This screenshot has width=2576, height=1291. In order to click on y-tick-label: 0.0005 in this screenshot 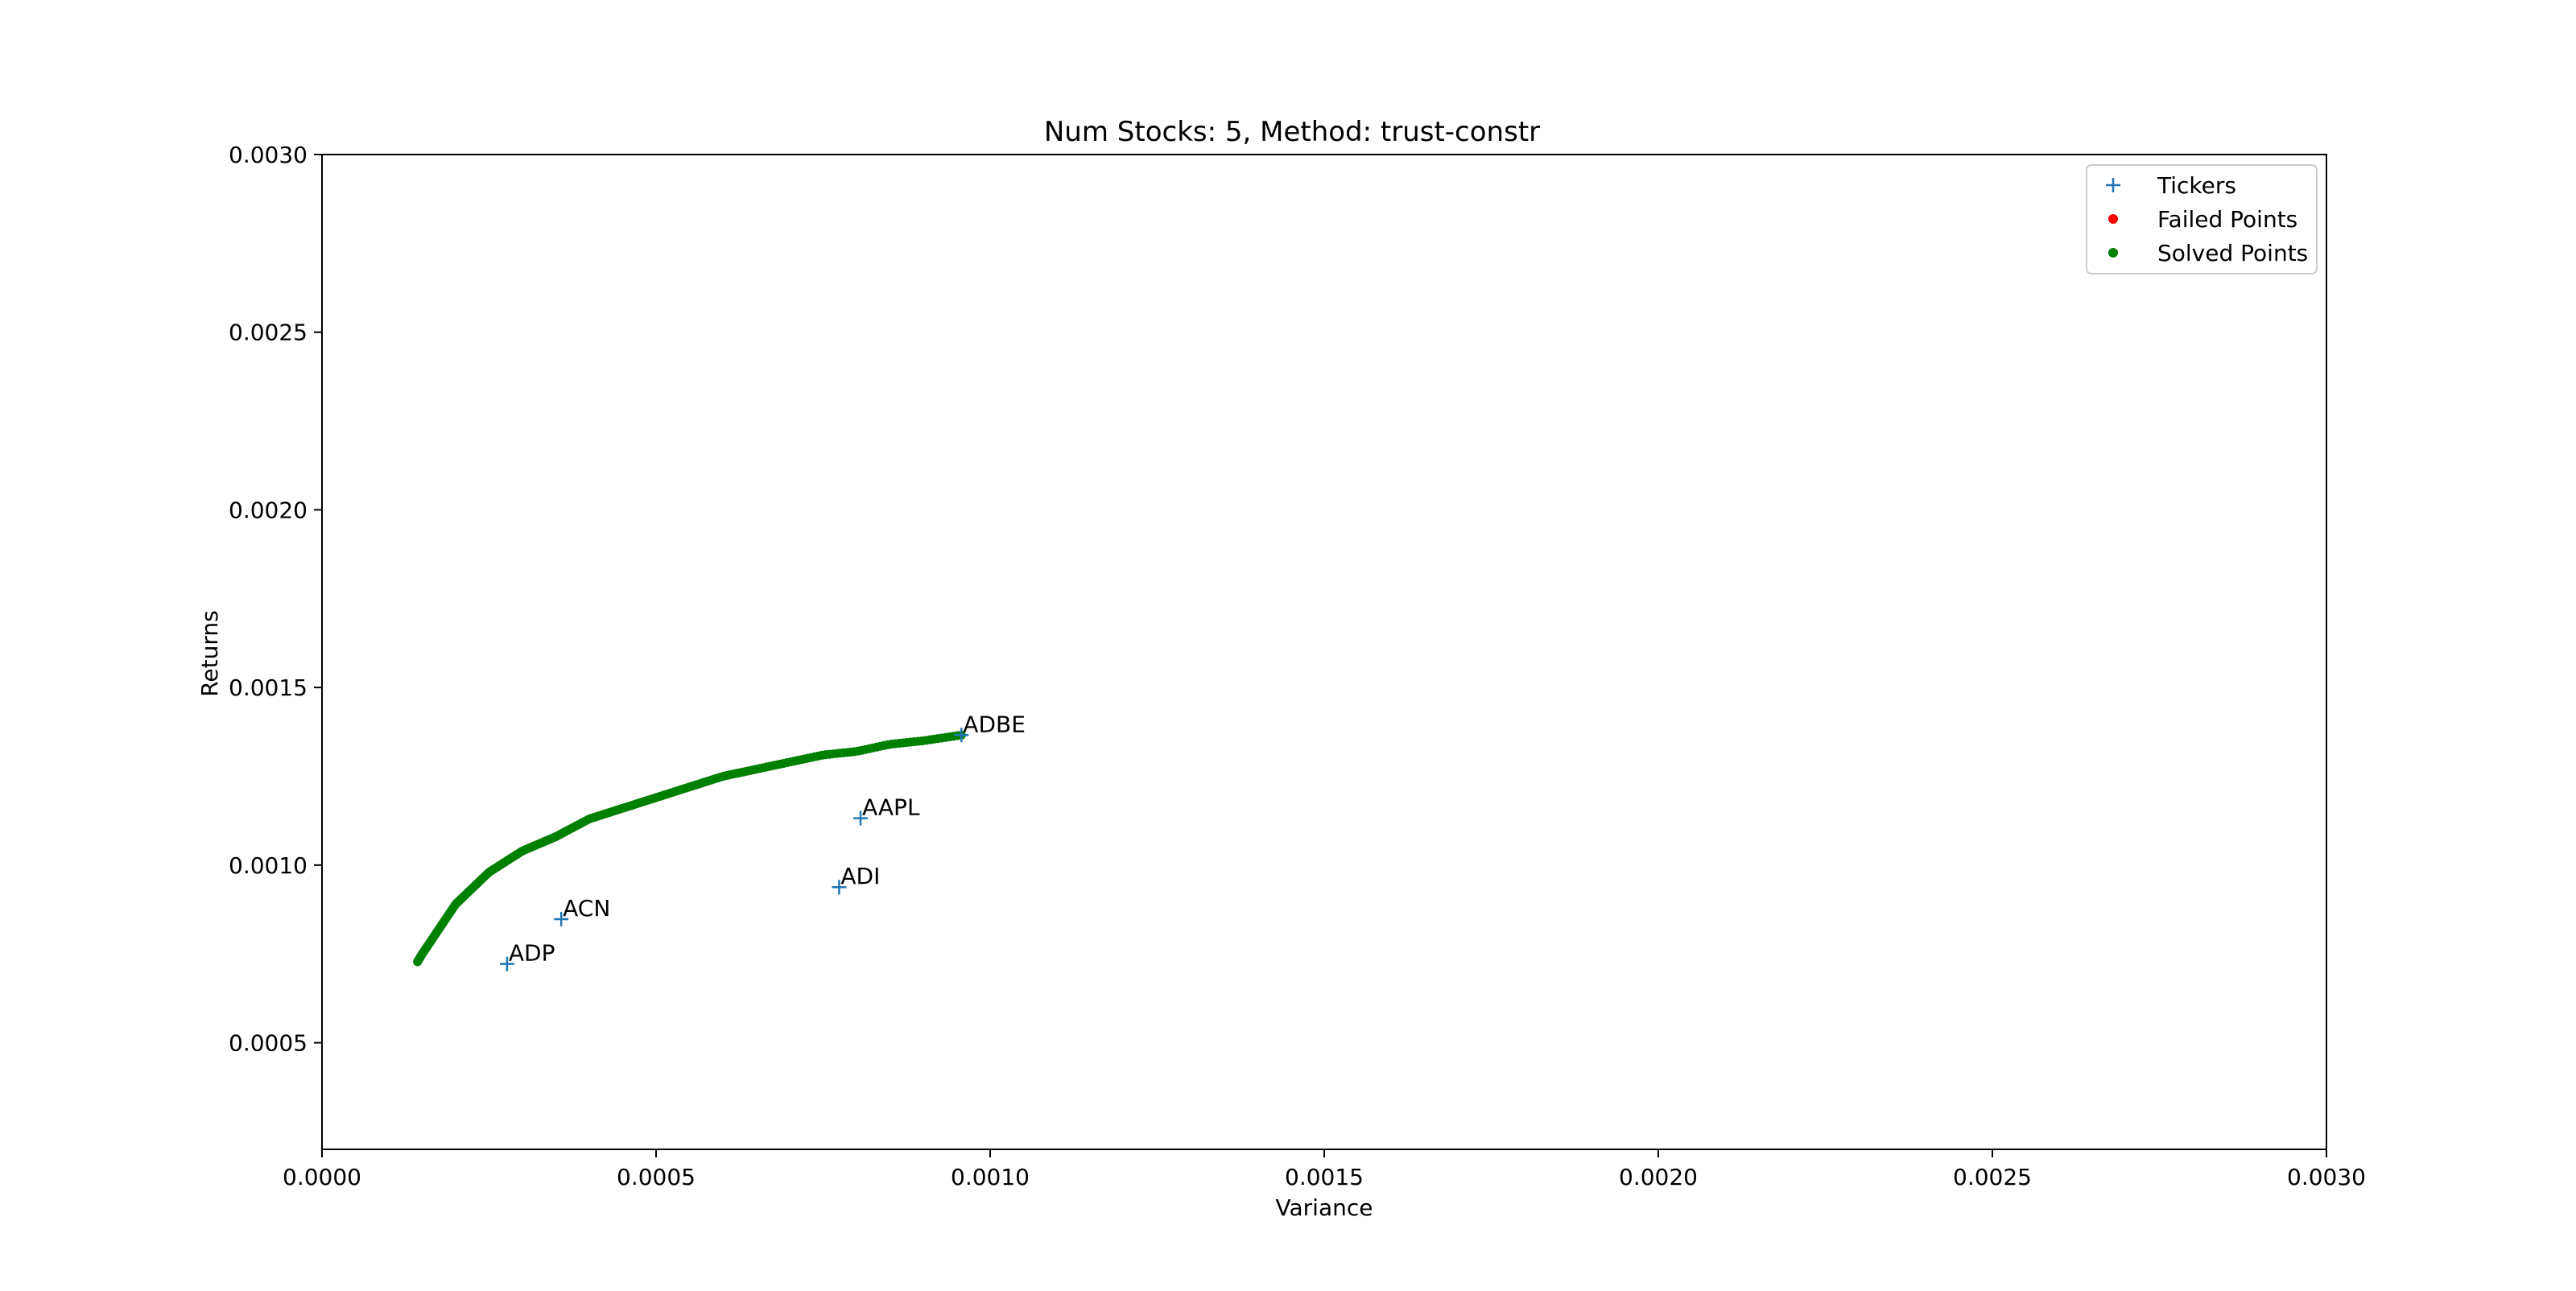, I will do `click(268, 1043)`.